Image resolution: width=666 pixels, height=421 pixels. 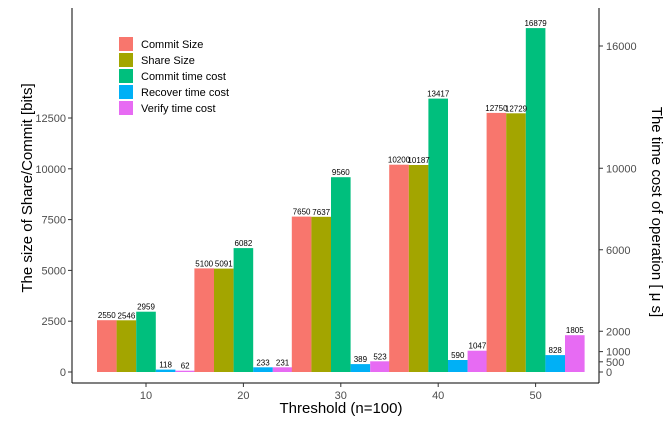 What do you see at coordinates (263, 362) in the screenshot?
I see `data-label: 233` at bounding box center [263, 362].